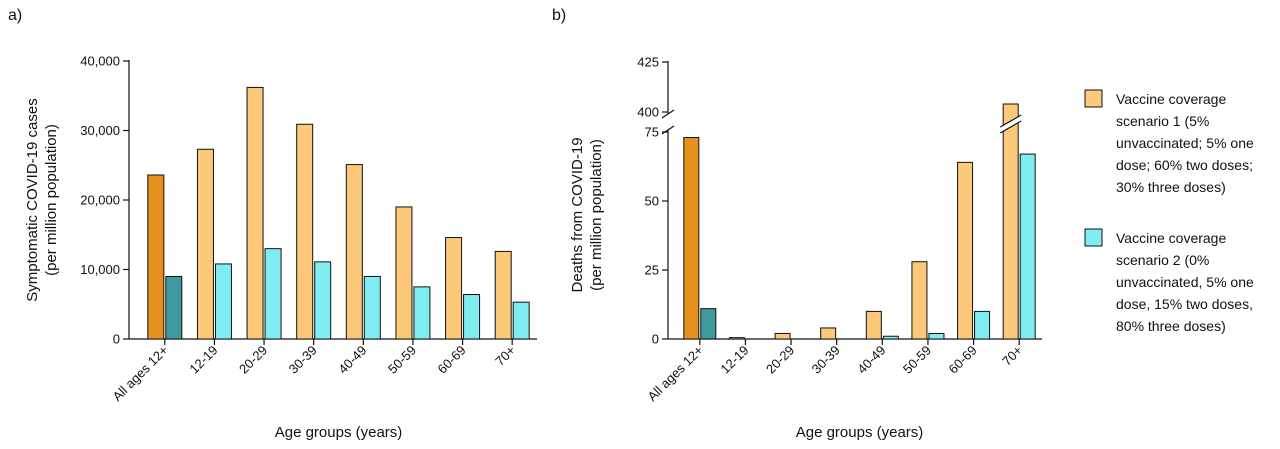 The image size is (1280, 449). Describe the element at coordinates (1012, 356) in the screenshot. I see `x-tick-label-b: 70+` at that location.